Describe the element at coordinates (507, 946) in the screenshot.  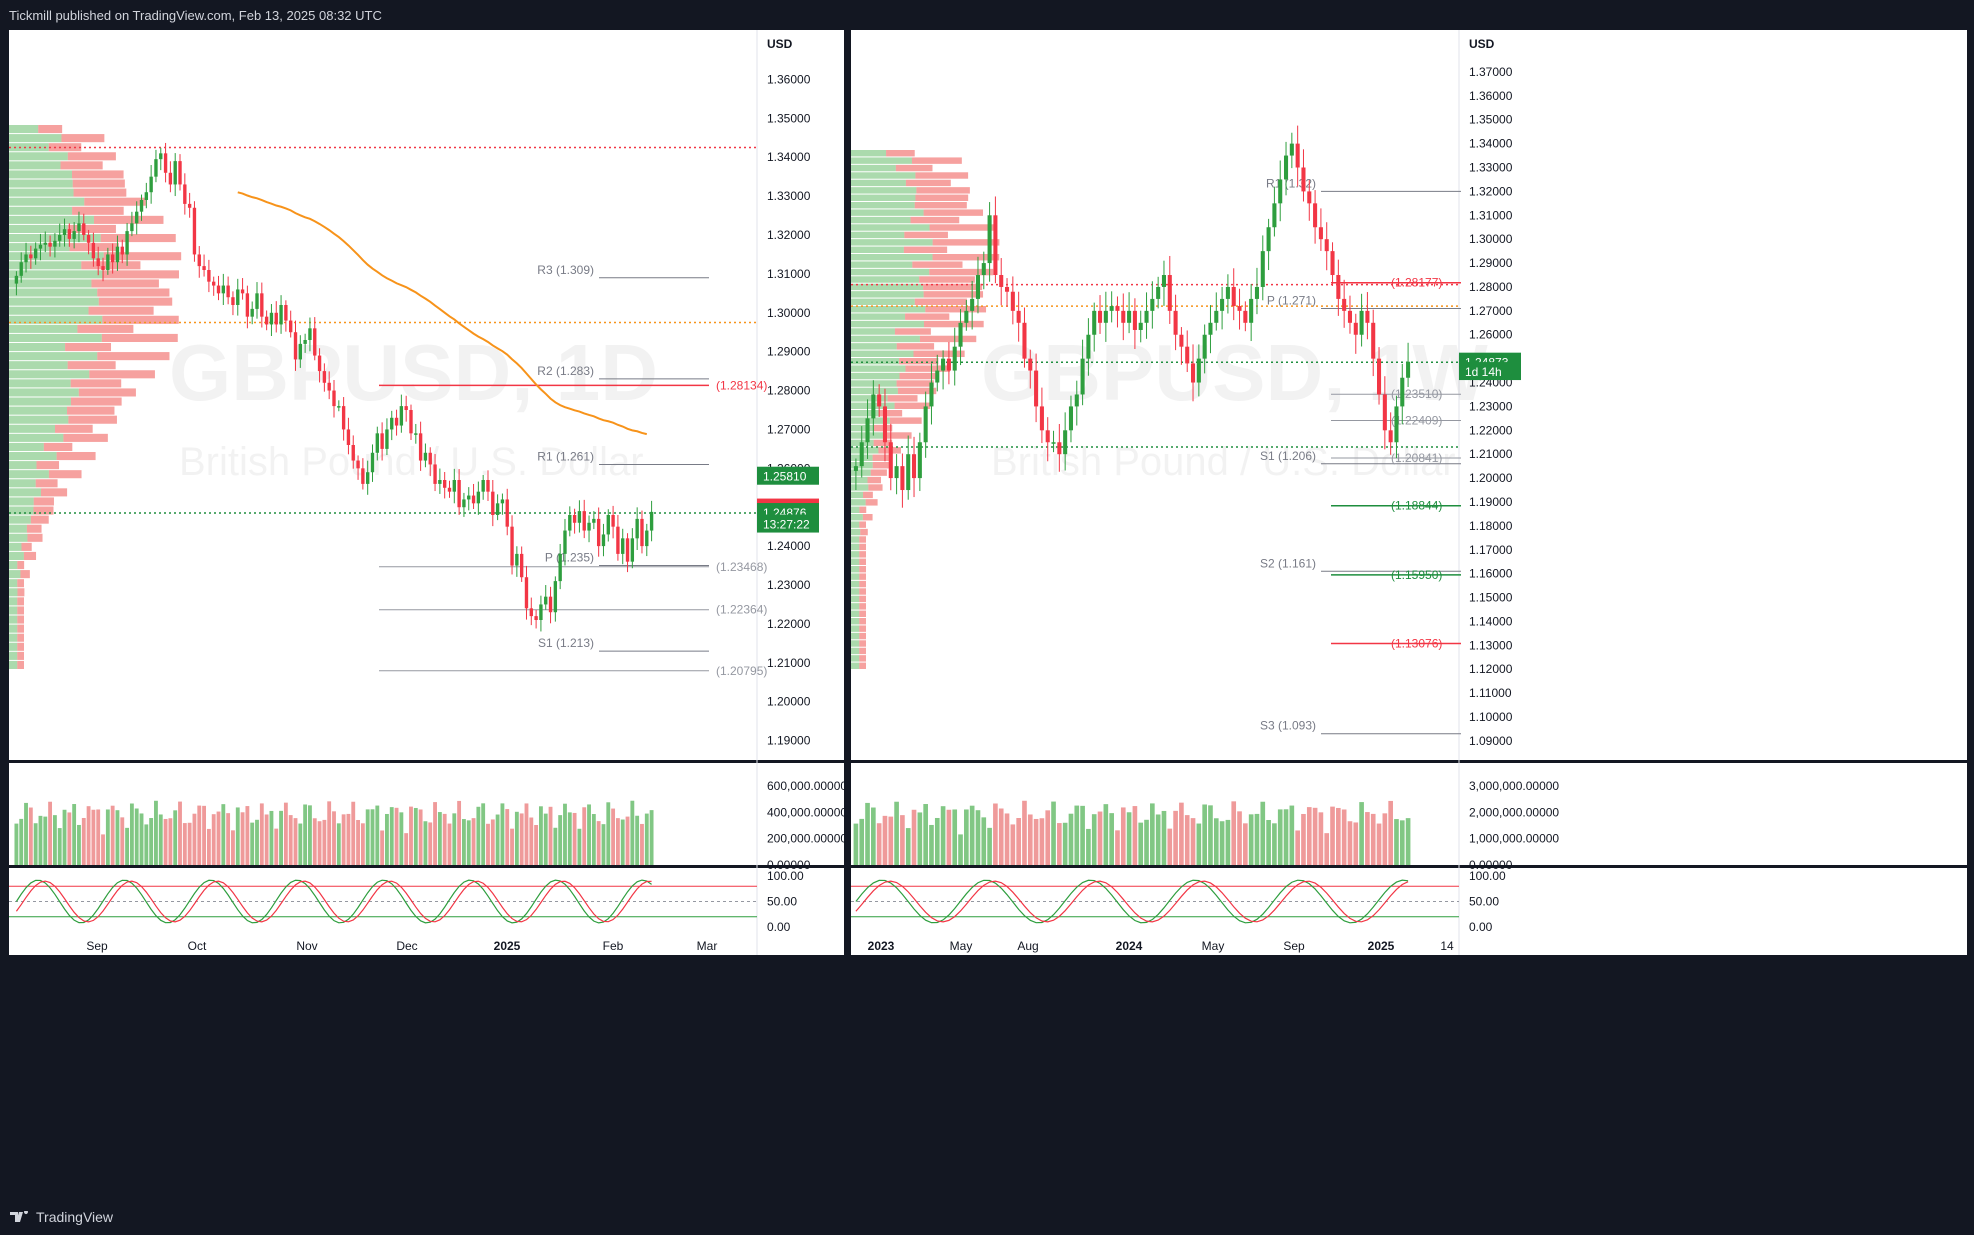
I see `x-tick-label: 2025` at that location.